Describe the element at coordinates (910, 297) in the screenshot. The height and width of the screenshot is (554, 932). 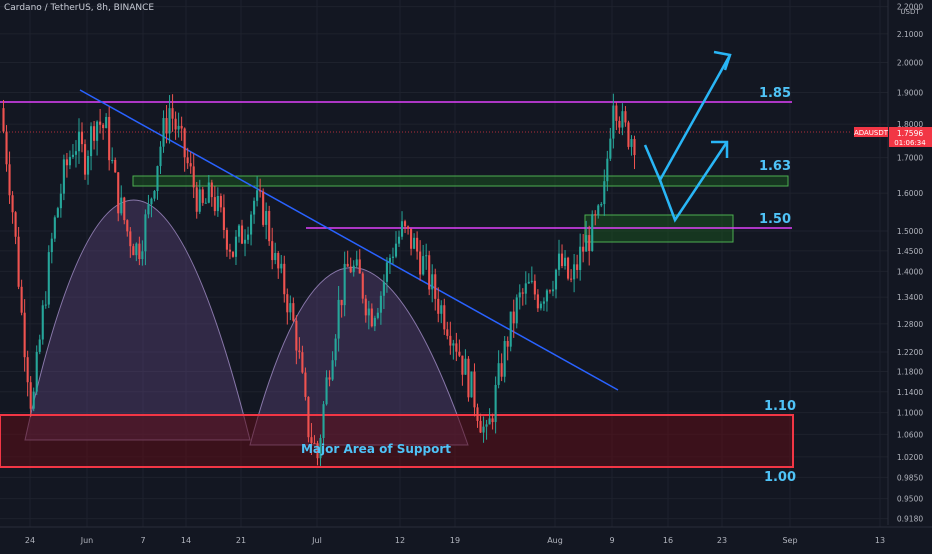
I see `price-tick-label: 1.3400` at that location.